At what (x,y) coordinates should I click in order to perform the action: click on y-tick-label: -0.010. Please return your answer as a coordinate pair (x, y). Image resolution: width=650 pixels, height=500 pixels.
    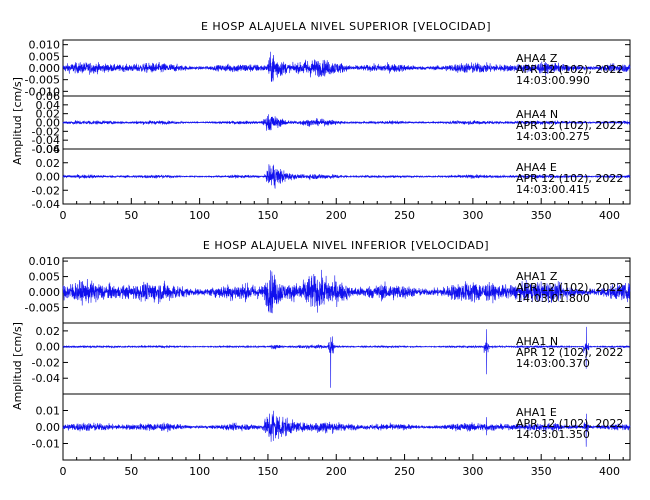
    Looking at the image, I should click on (42, 91).